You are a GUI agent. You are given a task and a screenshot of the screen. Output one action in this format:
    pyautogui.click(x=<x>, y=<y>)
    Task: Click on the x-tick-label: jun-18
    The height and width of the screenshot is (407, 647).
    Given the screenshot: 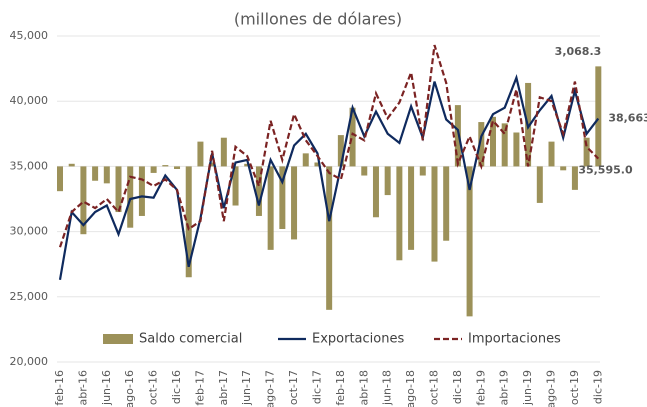 What is the action you would take?
    pyautogui.click(x=387, y=388)
    